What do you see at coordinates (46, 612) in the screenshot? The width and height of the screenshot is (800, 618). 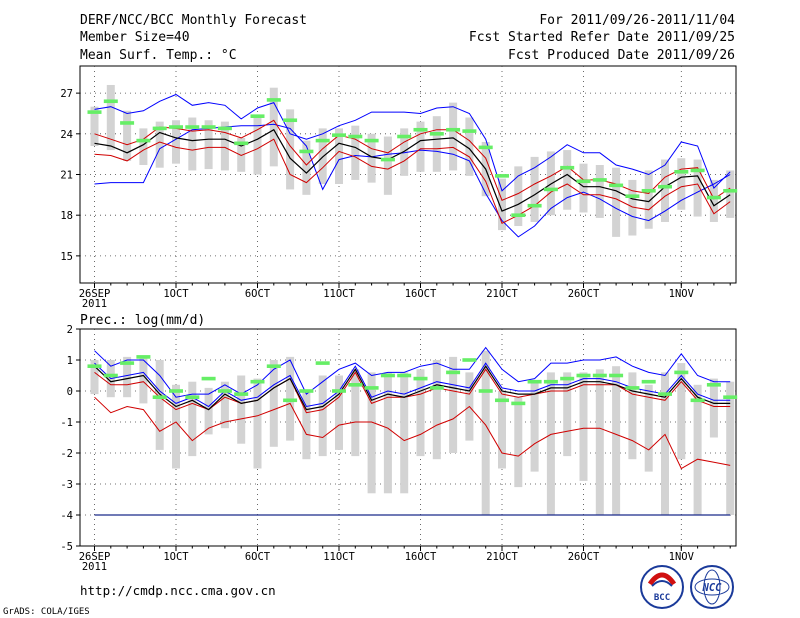 I see `grads-credit: GrADS: COLA/IGES` at bounding box center [46, 612].